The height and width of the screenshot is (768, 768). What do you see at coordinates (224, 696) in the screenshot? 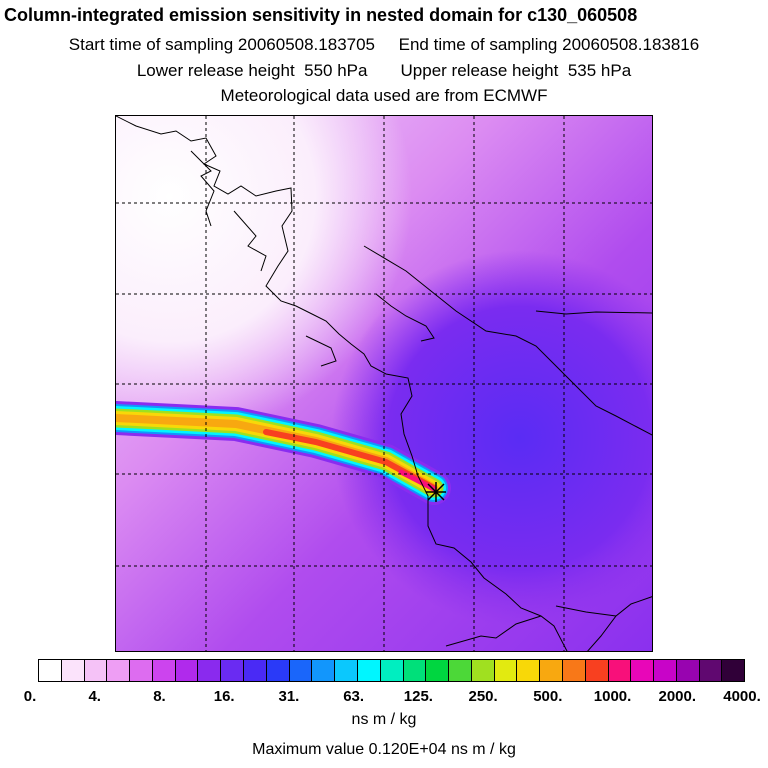
I see `colorbar-tick-label: 16.` at bounding box center [224, 696].